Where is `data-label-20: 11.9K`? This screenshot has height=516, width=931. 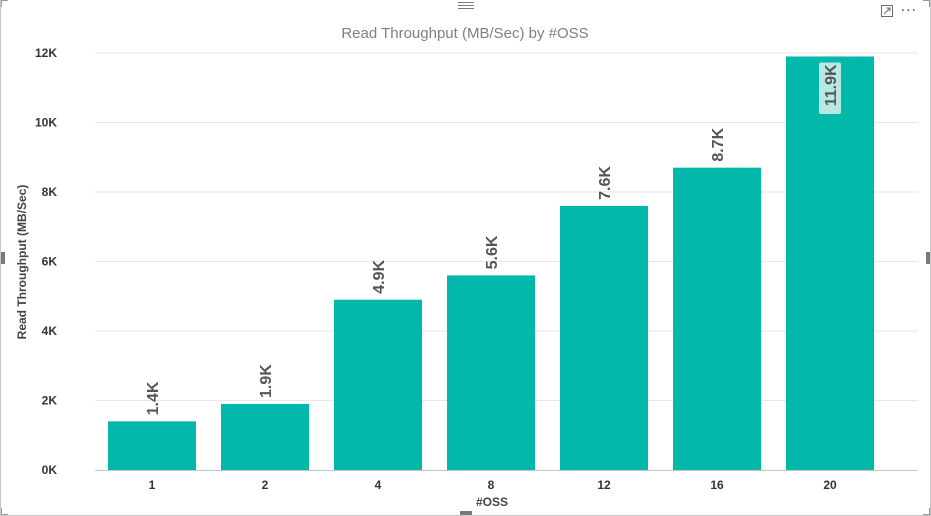 data-label-20: 11.9K is located at coordinates (830, 88).